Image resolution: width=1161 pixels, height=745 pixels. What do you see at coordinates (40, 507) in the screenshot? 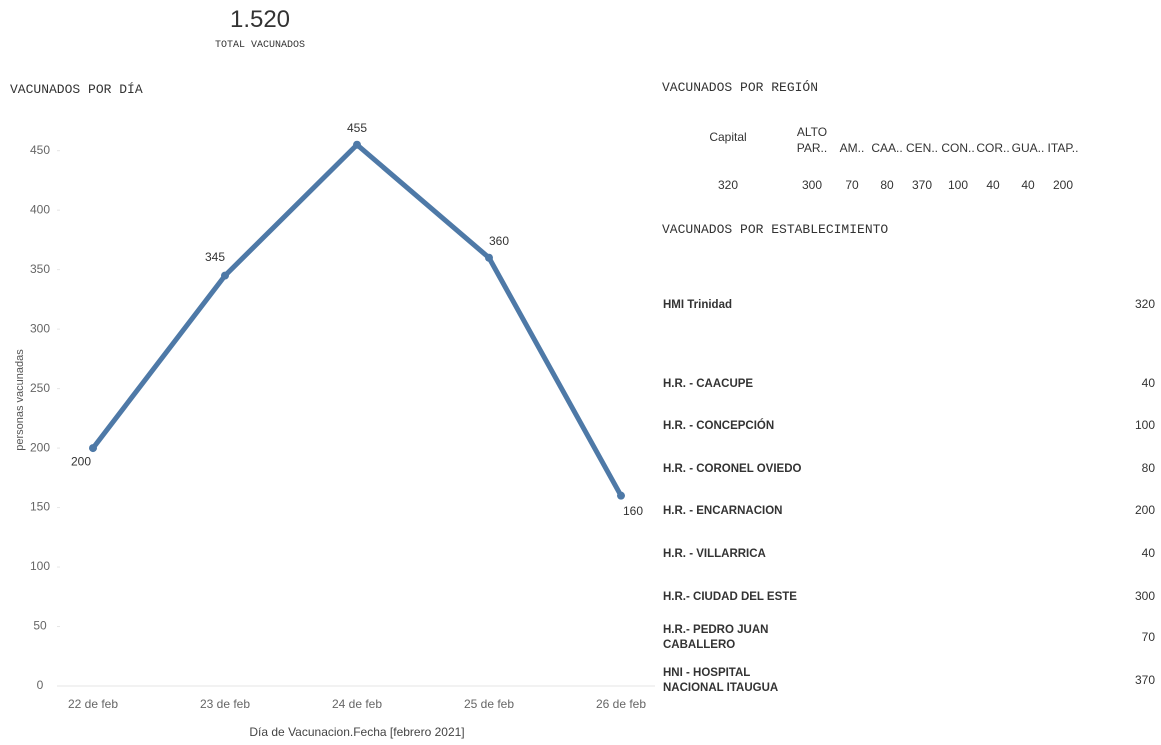
I see `y-tick-label: 150` at bounding box center [40, 507].